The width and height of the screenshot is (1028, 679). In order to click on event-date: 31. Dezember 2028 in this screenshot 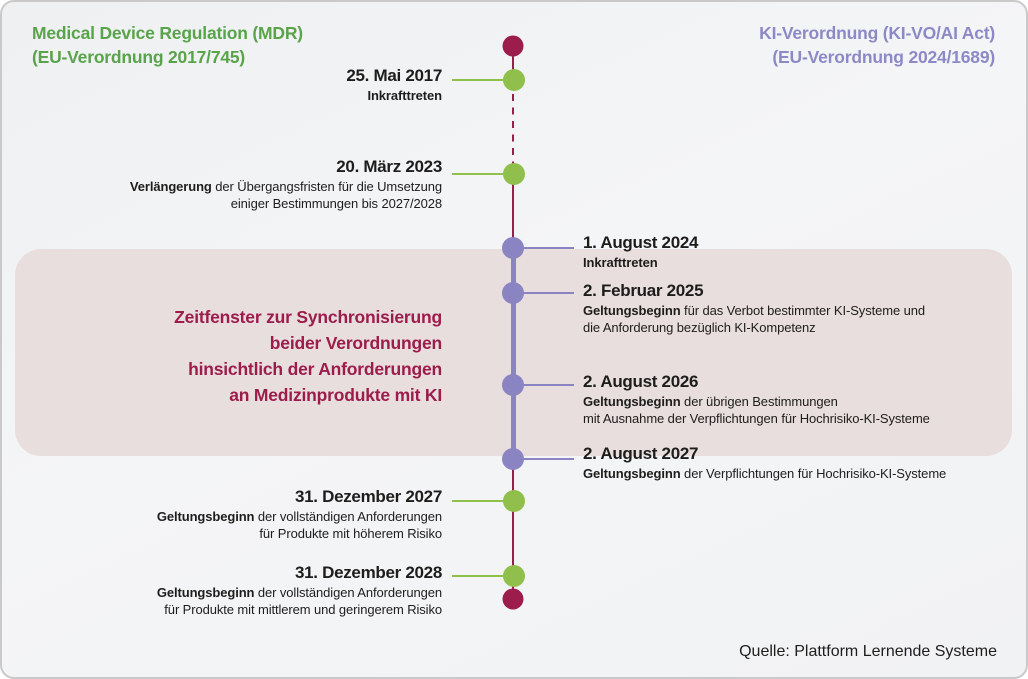, I will do `click(368, 572)`.